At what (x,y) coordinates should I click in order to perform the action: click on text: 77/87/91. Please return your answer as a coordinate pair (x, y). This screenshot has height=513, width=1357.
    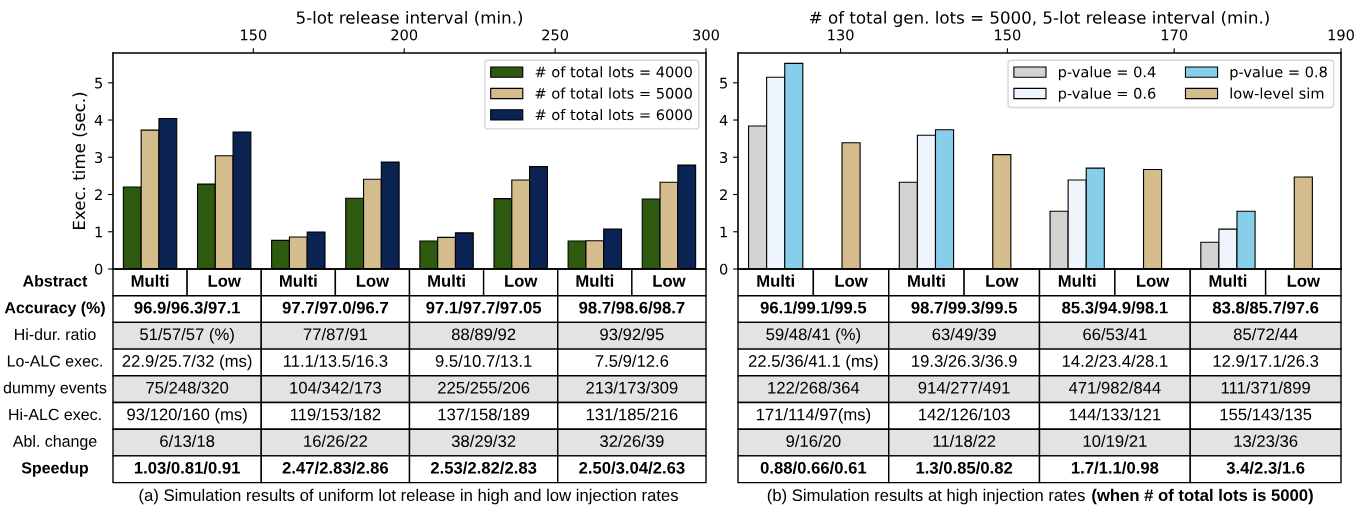
    Looking at the image, I should click on (335, 334).